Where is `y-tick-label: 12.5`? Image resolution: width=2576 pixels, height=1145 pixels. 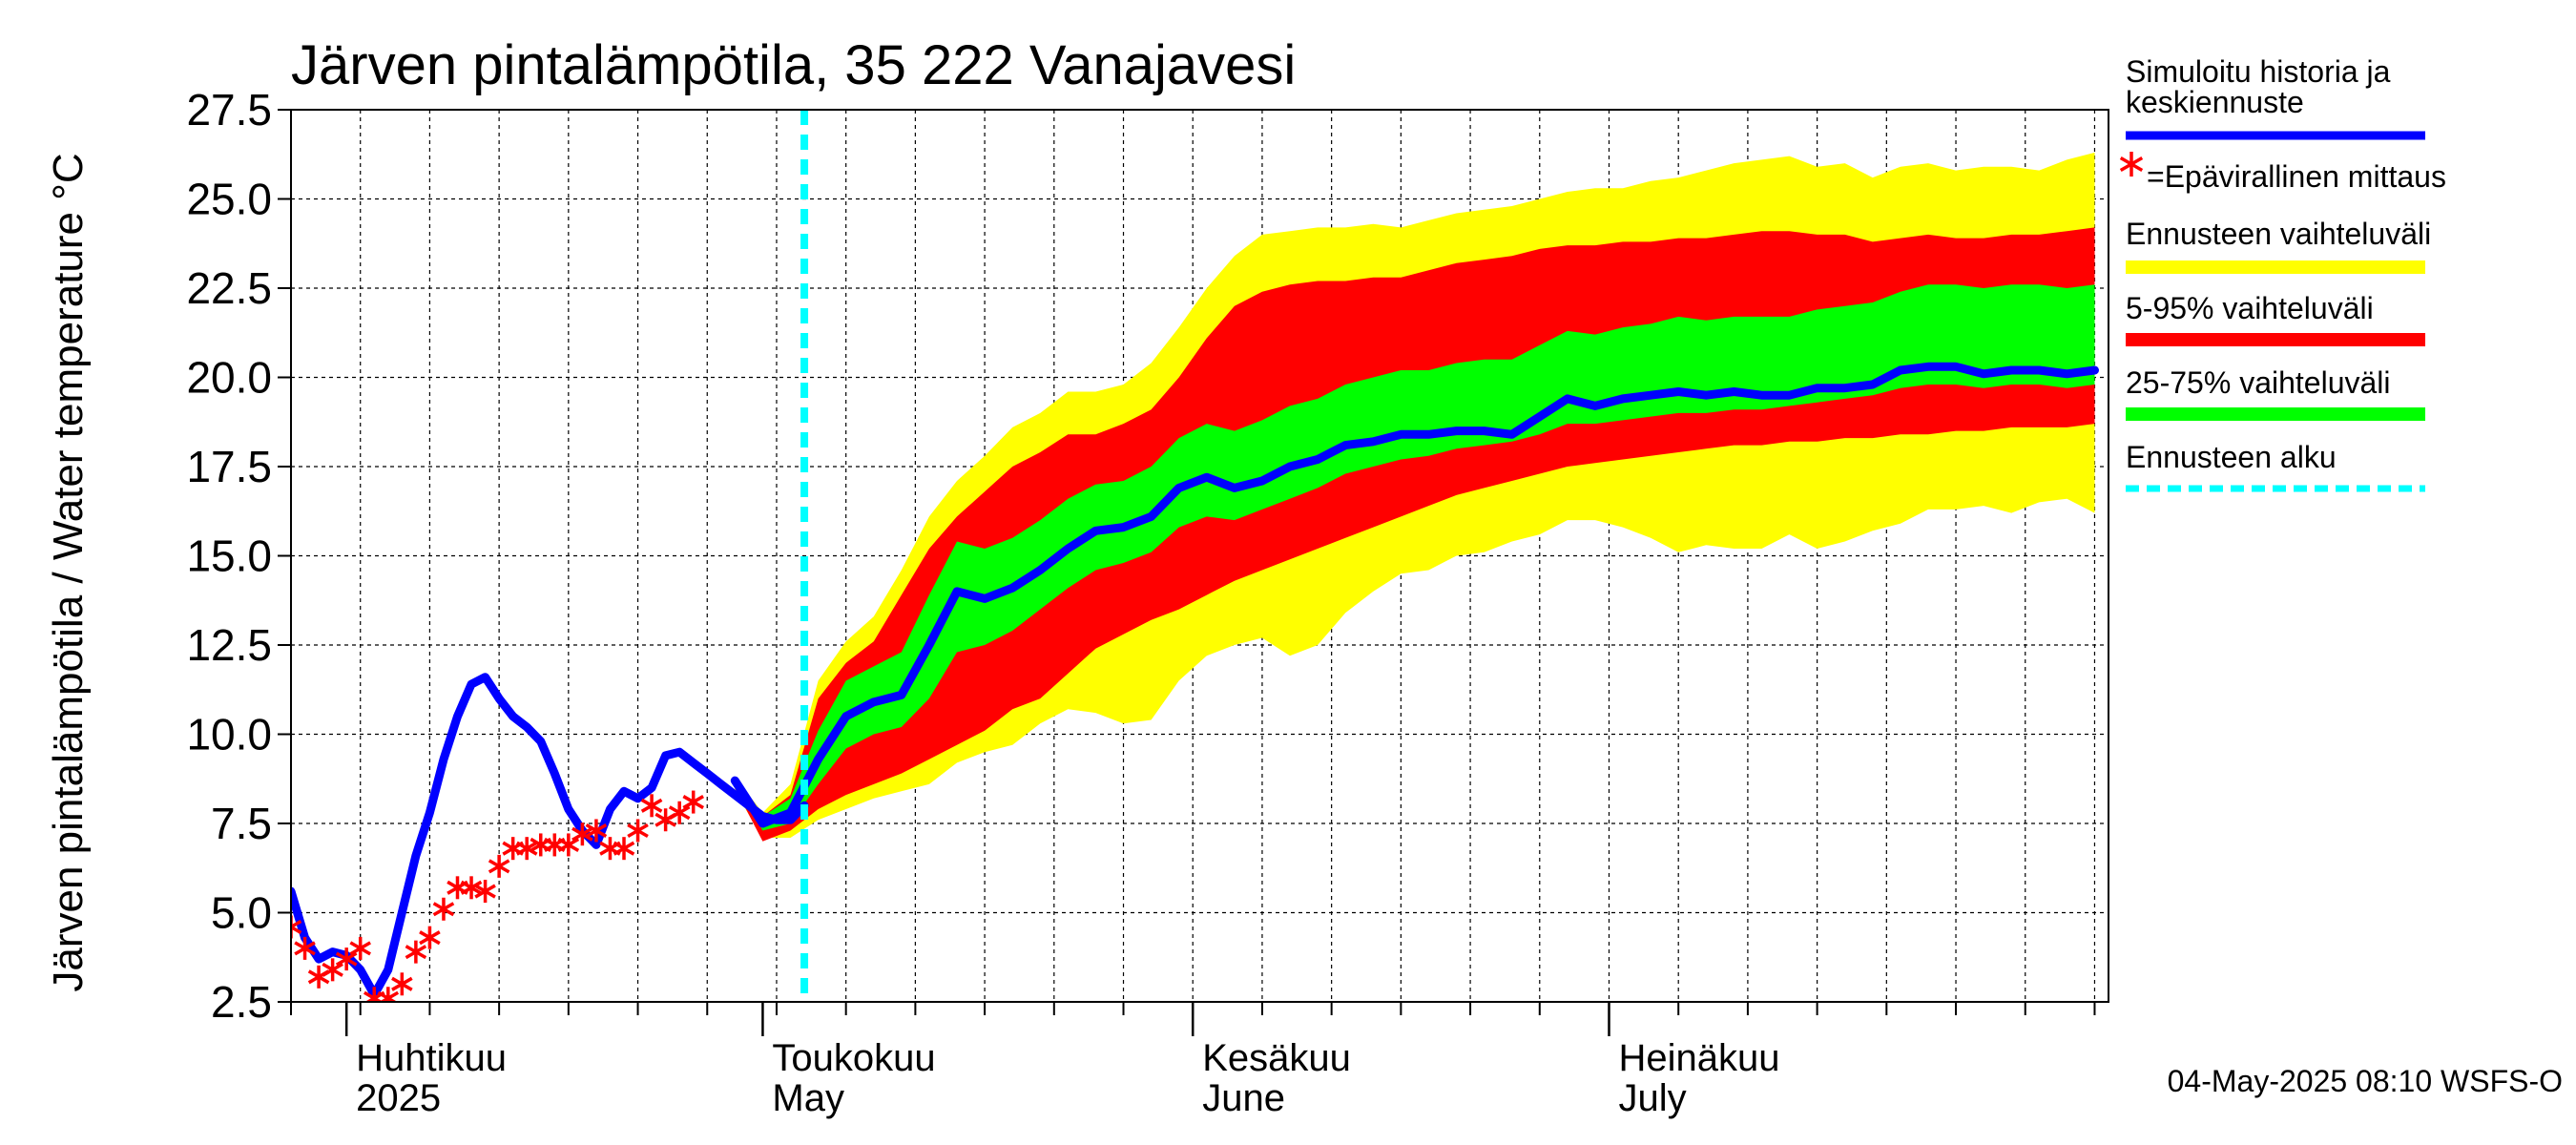 y-tick-label: 12.5 is located at coordinates (229, 645).